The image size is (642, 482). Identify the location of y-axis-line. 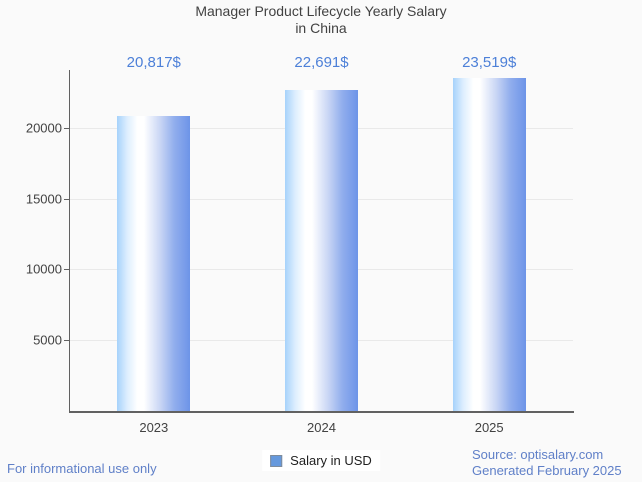
(69, 241).